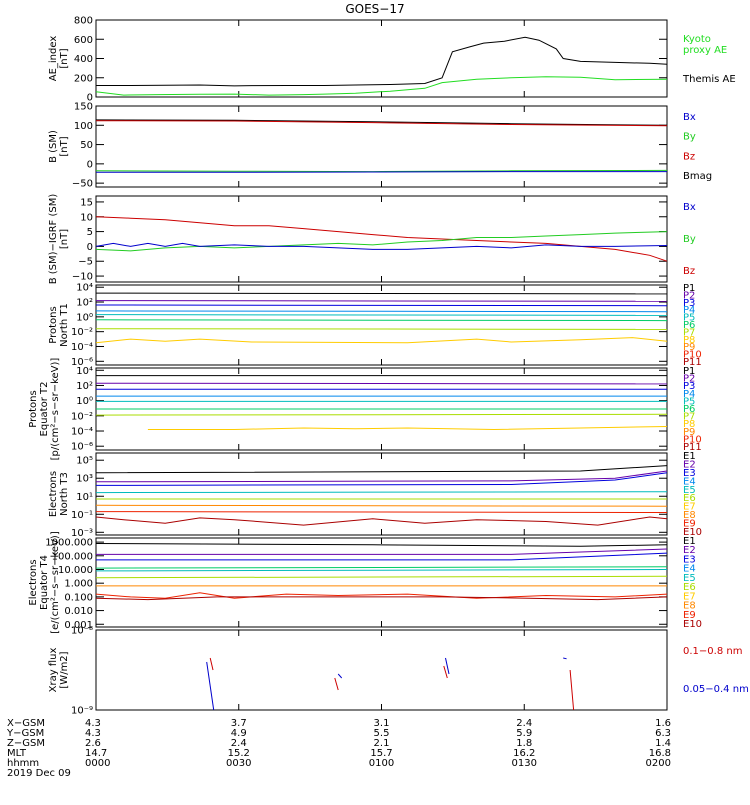 The height and width of the screenshot is (805, 750). What do you see at coordinates (524, 753) in the screenshot?
I see `x-row-value-3-3: 16.2` at bounding box center [524, 753].